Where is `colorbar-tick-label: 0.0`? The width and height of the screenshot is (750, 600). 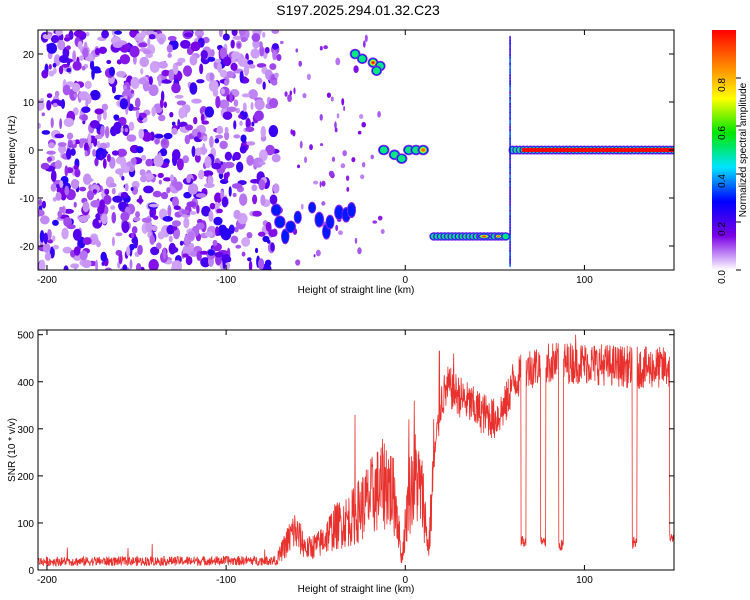
colorbar-tick-label: 0.0 is located at coordinates (722, 277).